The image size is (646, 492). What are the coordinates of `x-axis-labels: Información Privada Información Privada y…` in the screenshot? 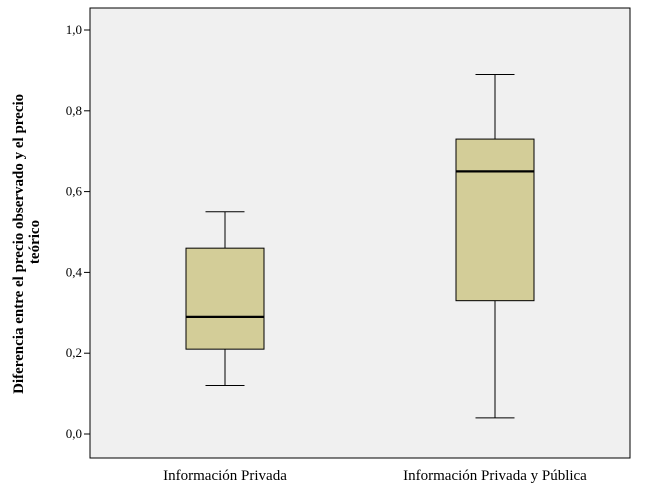 It's located at (375, 476).